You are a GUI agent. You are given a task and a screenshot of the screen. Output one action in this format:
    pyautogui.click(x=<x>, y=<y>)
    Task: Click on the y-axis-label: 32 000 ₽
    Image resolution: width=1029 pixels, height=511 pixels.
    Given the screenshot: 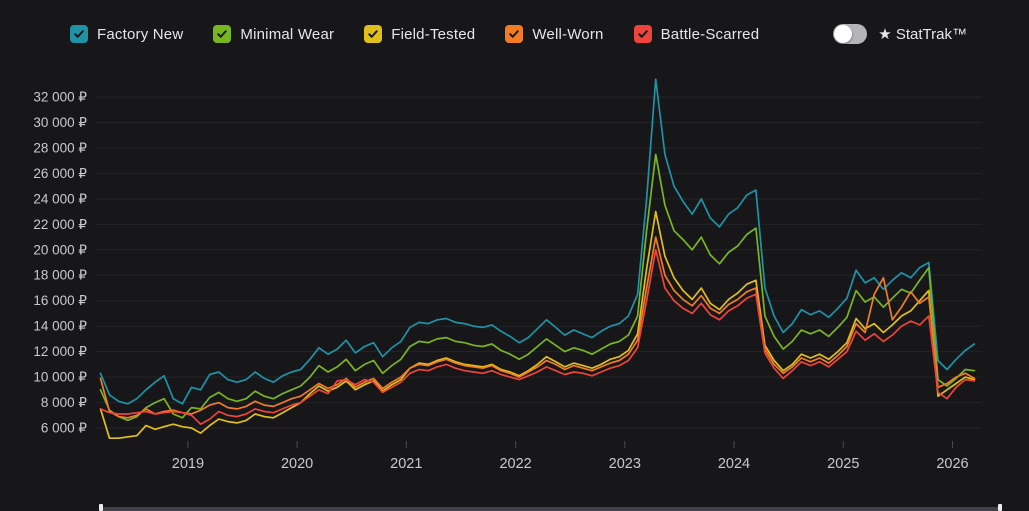 What is the action you would take?
    pyautogui.click(x=60, y=97)
    